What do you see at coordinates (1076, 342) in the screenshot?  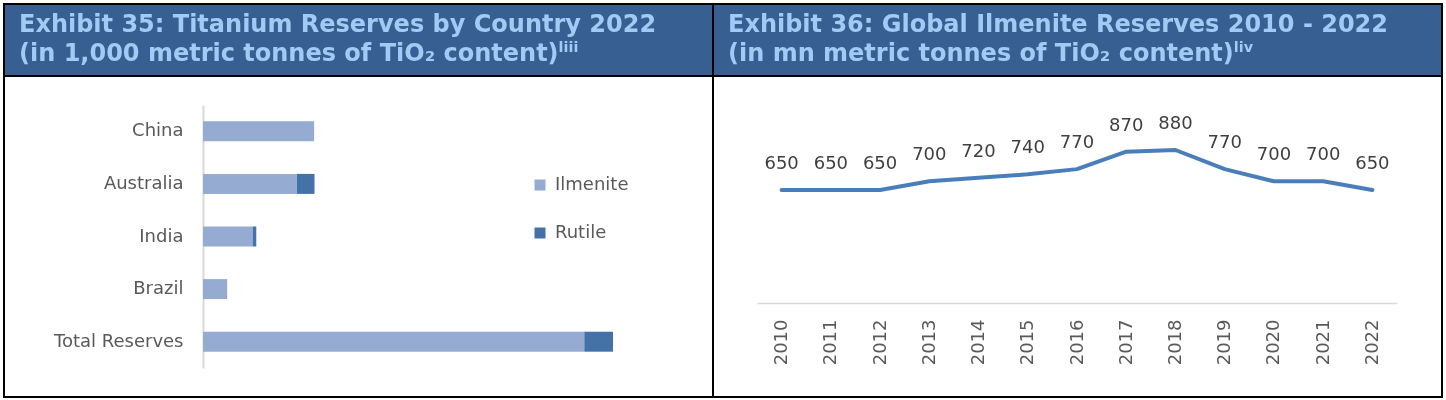 I see `x-tick-label: 2016` at bounding box center [1076, 342].